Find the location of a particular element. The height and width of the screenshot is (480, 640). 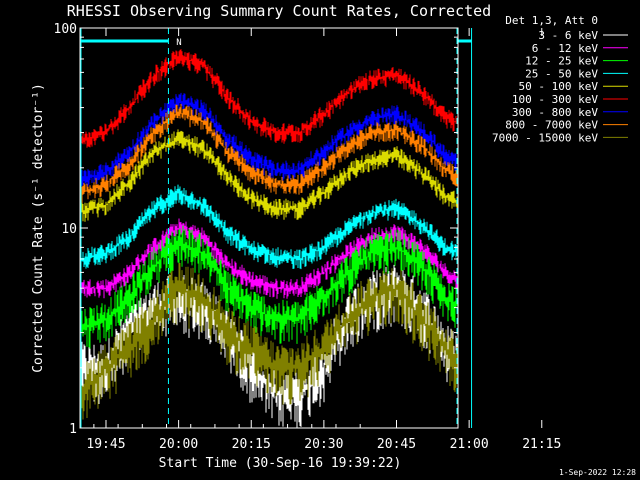

x-tick-label-1: 20:00 is located at coordinates (178, 444).